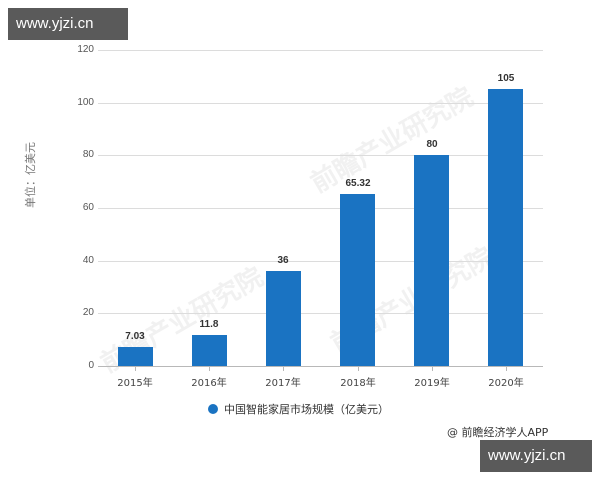 Image resolution: width=600 pixels, height=480 pixels. Describe the element at coordinates (358, 183) in the screenshot. I see `bar-value-label: 65.32` at that location.